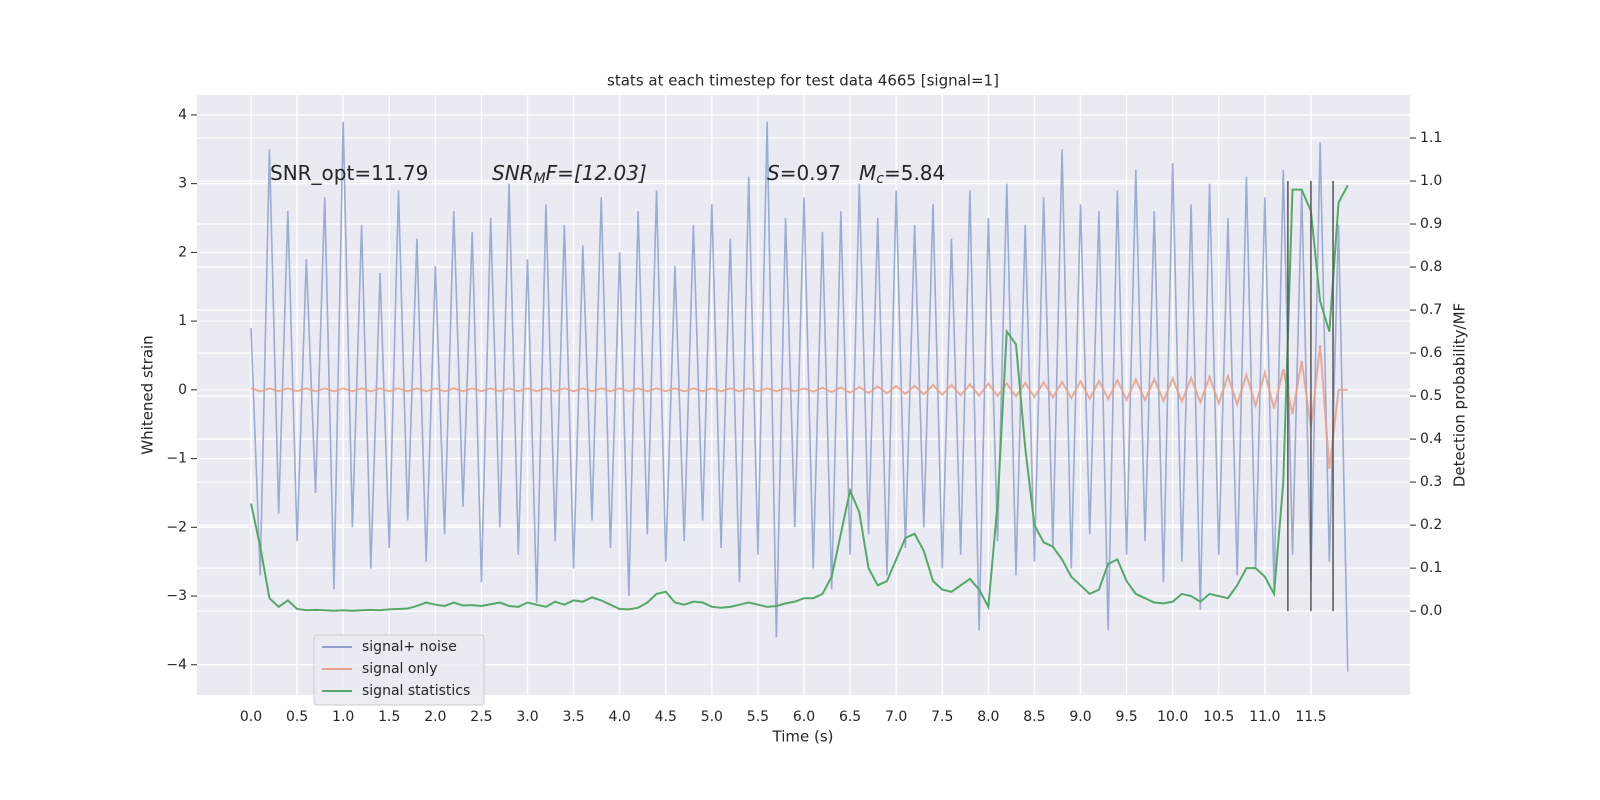  What do you see at coordinates (1431, 439) in the screenshot?
I see `y2-tick-label: 0.4` at bounding box center [1431, 439].